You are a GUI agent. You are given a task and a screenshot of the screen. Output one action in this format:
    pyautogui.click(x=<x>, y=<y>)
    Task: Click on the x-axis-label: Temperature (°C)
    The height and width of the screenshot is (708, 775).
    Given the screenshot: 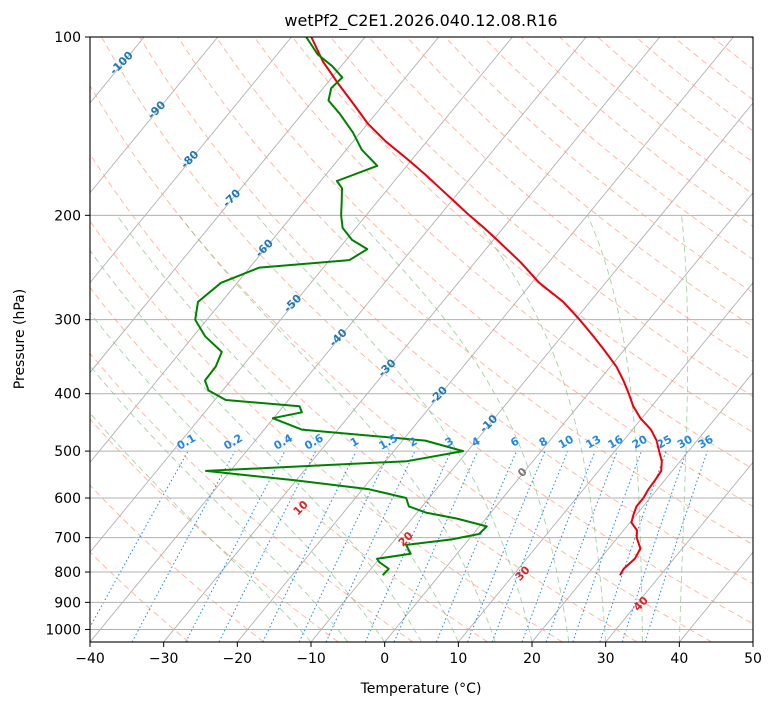 What is the action you would take?
    pyautogui.click(x=421, y=689)
    